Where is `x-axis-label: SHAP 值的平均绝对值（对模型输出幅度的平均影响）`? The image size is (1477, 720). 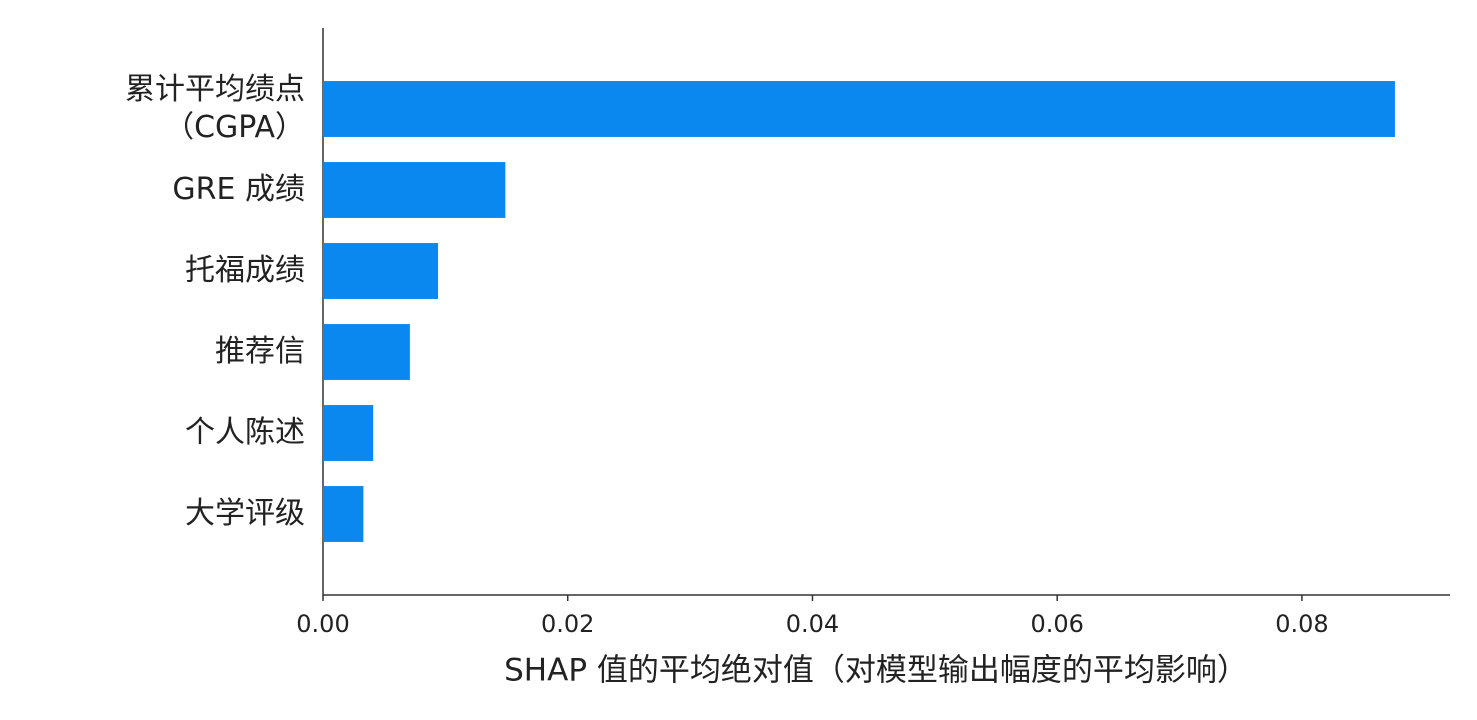
x-axis-label: SHAP 值的平均绝对值（对模型输出幅度的平均影响） is located at coordinates (876, 671).